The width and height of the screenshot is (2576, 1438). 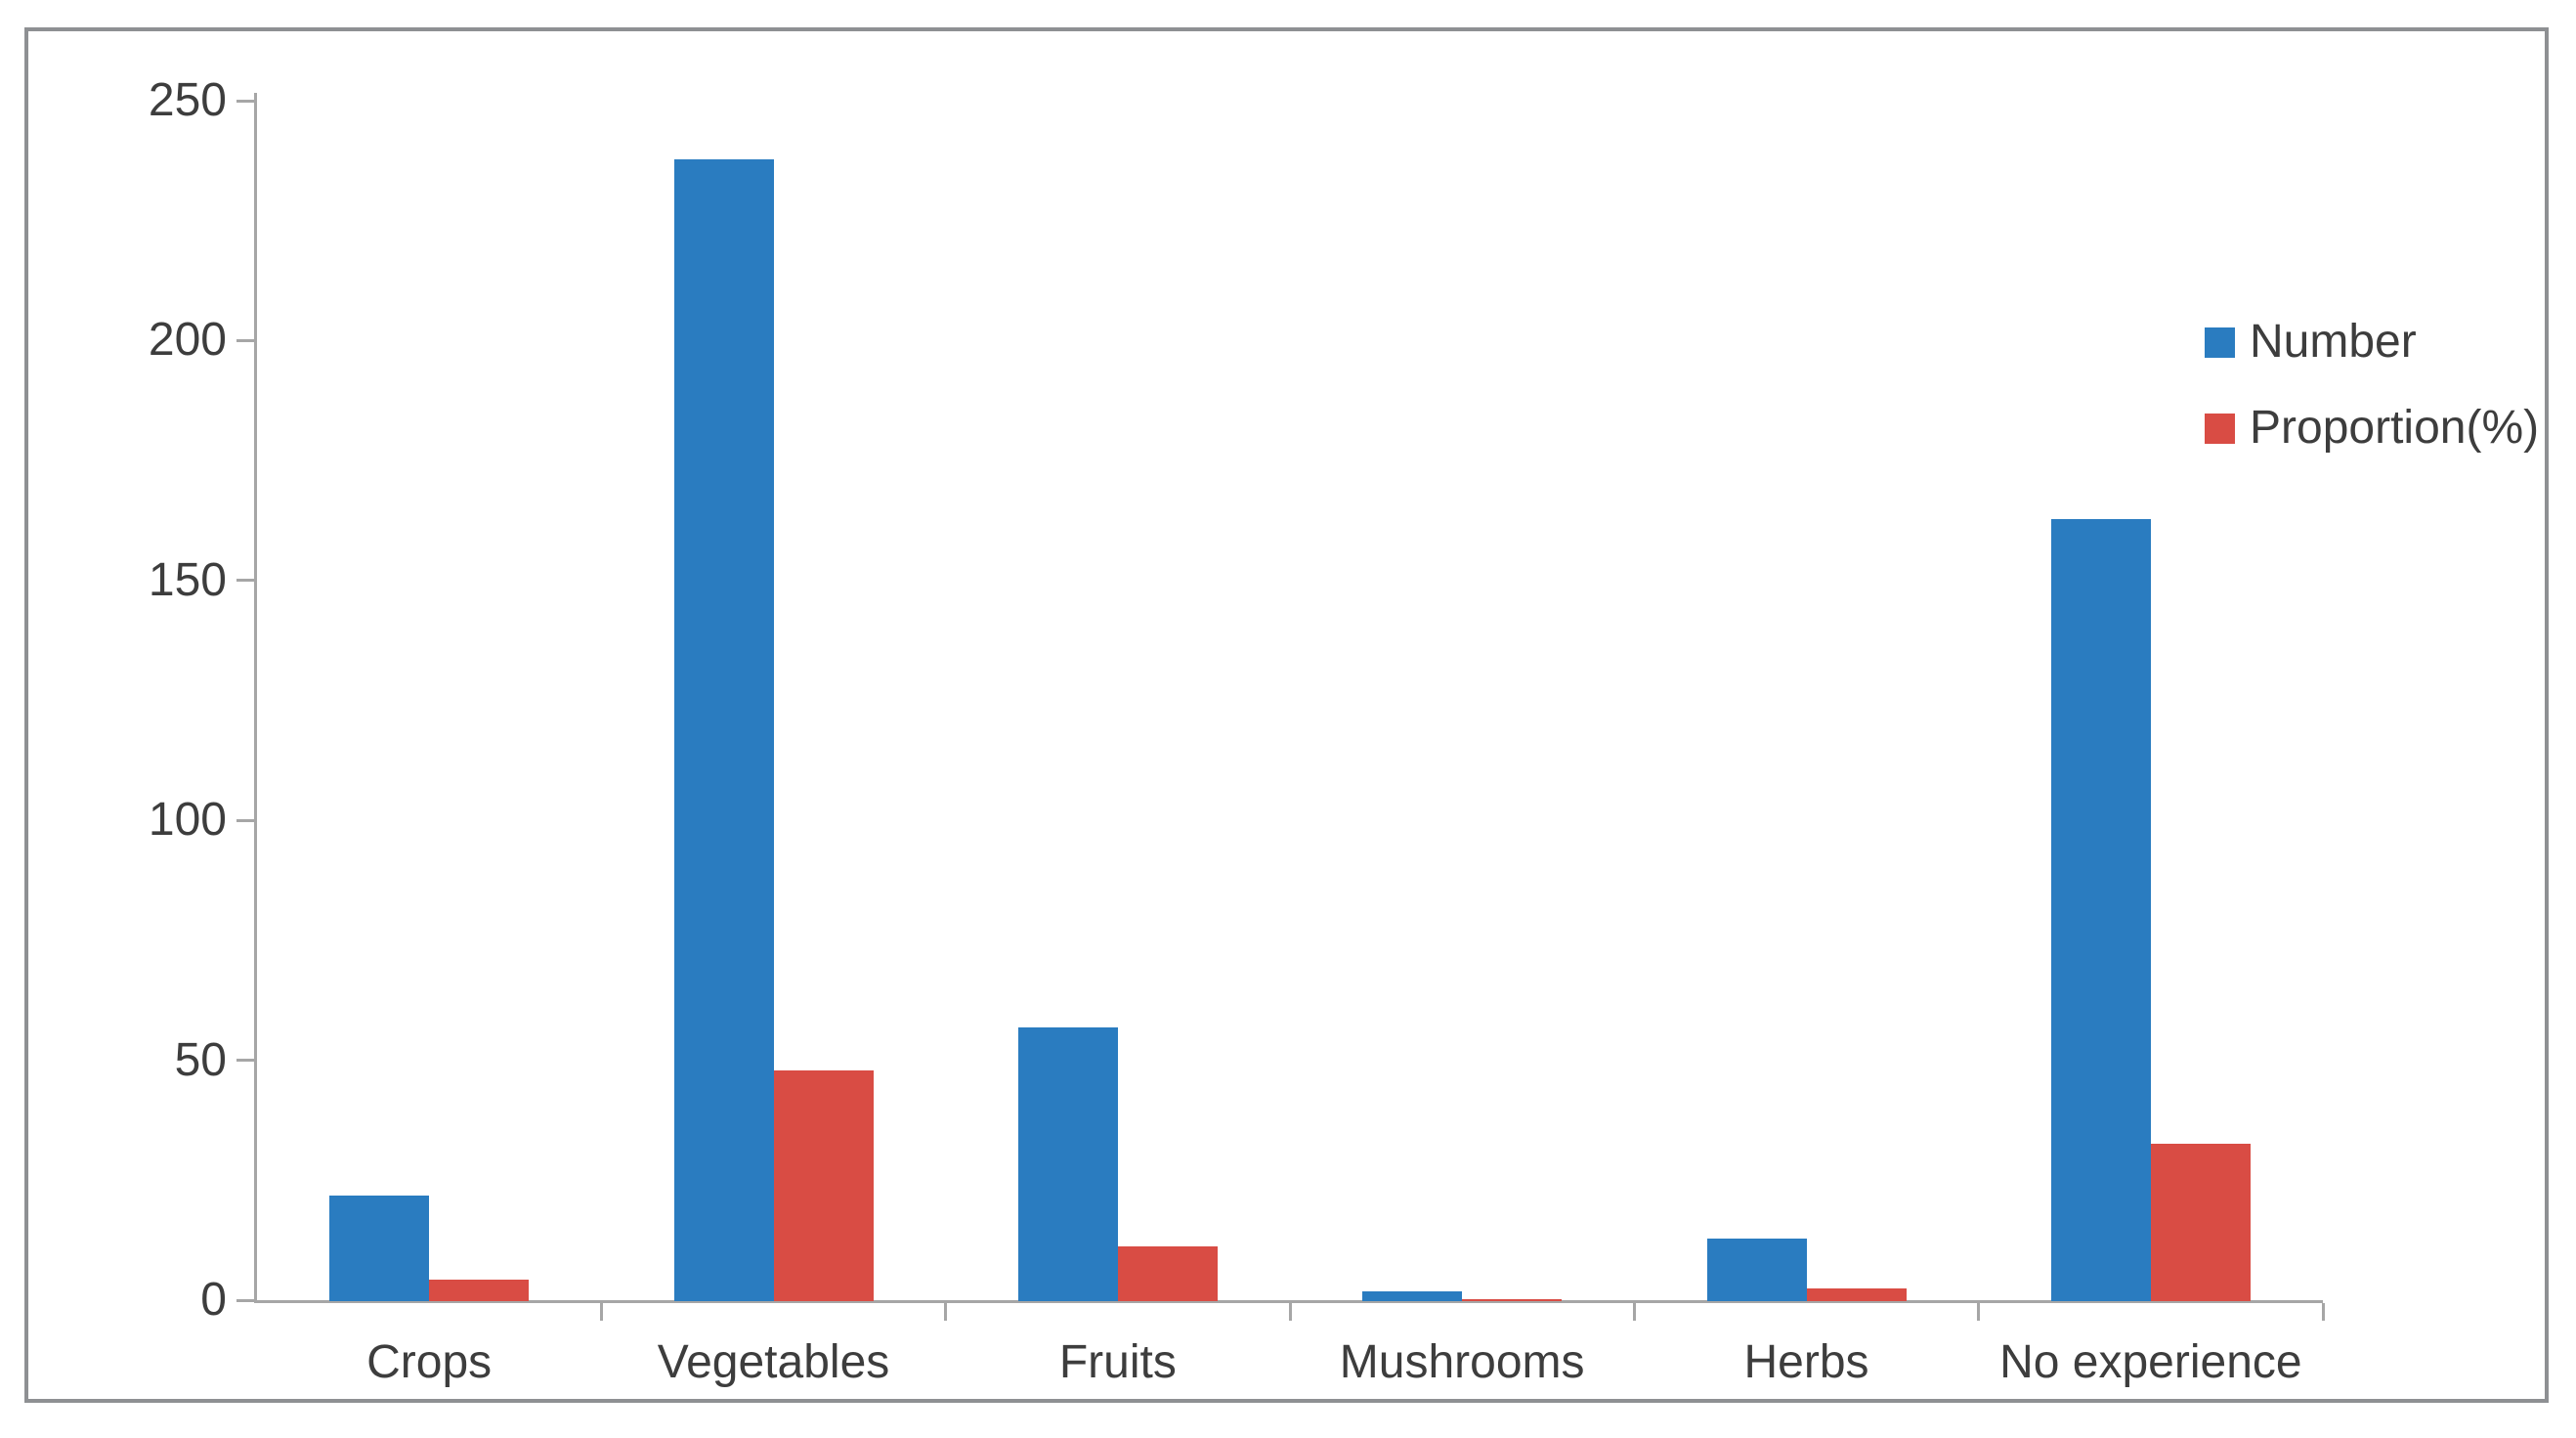 I want to click on legend-swatch-proportion-icon, so click(x=2220, y=428).